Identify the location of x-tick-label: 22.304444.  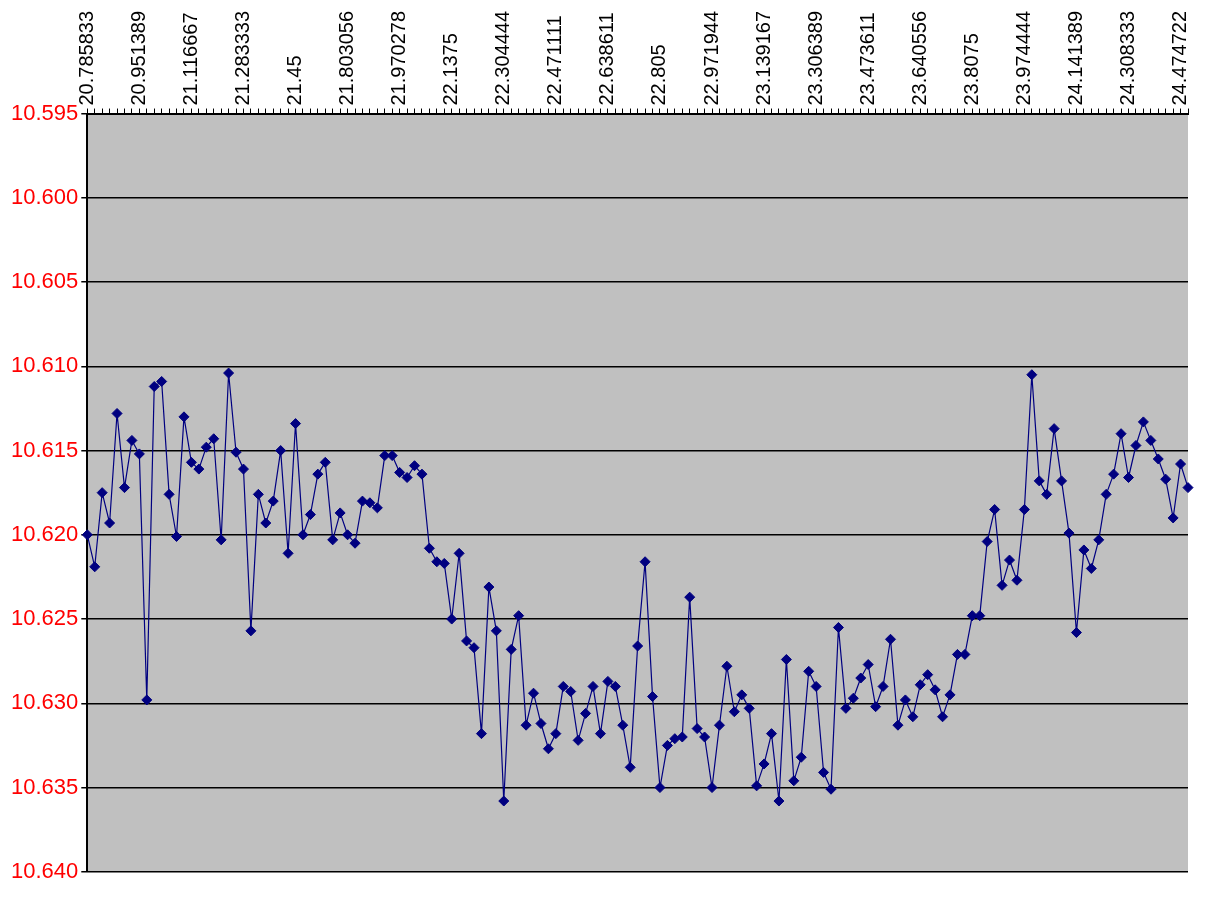
(502, 58).